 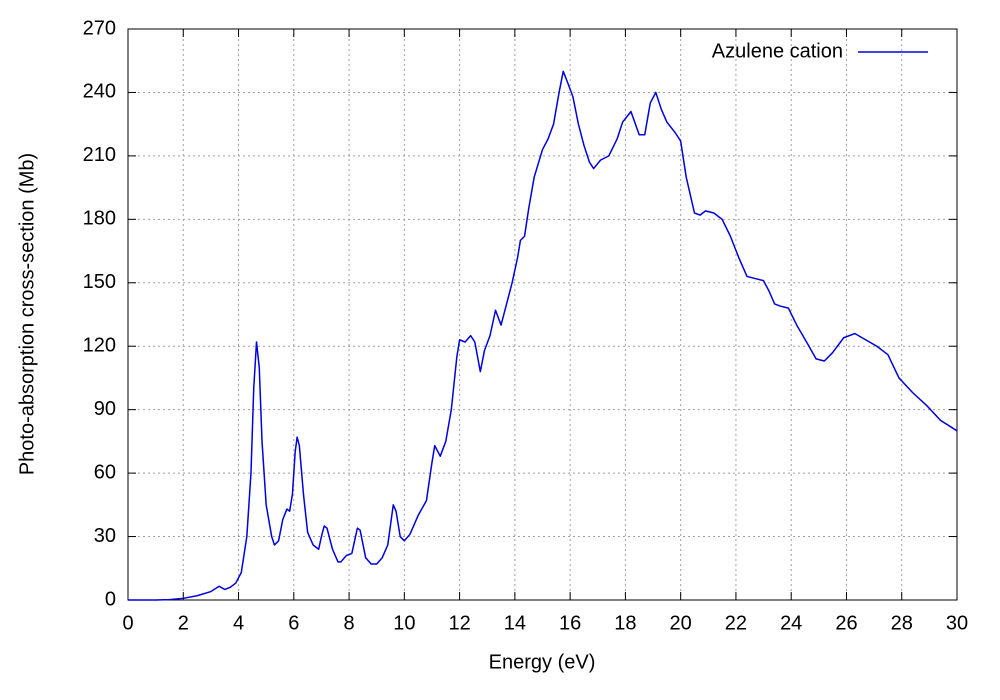 I want to click on y-axis-label: Photo-absorption cross-section (Mb), so click(x=27, y=314).